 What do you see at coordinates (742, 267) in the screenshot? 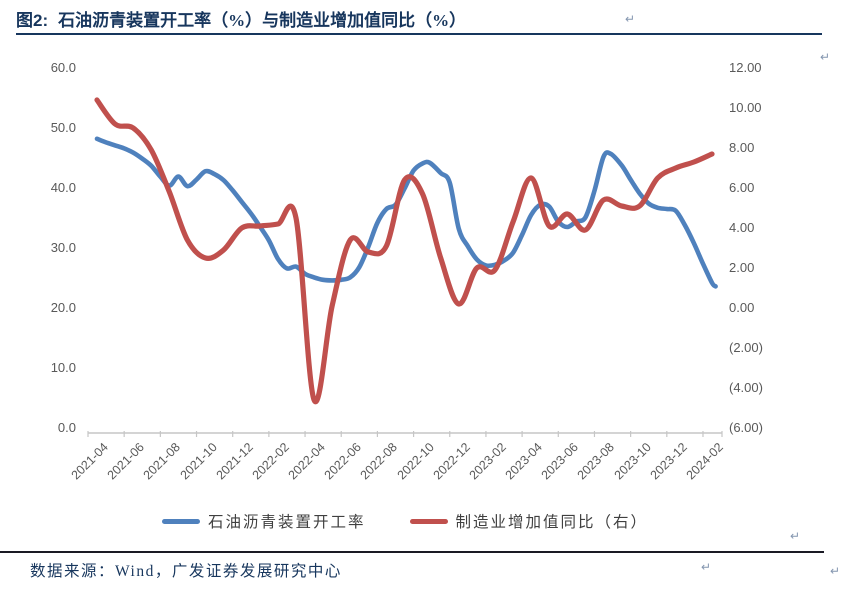
I see `y-axis-right-tick: 2.00` at bounding box center [742, 267].